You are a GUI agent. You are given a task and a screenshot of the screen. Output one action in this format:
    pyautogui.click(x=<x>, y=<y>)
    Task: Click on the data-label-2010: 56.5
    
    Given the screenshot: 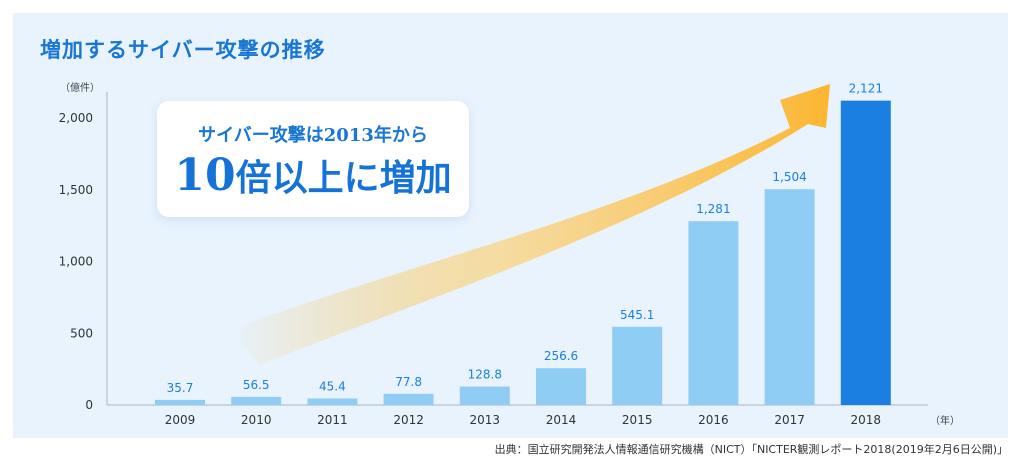 What is the action you would take?
    pyautogui.click(x=256, y=385)
    